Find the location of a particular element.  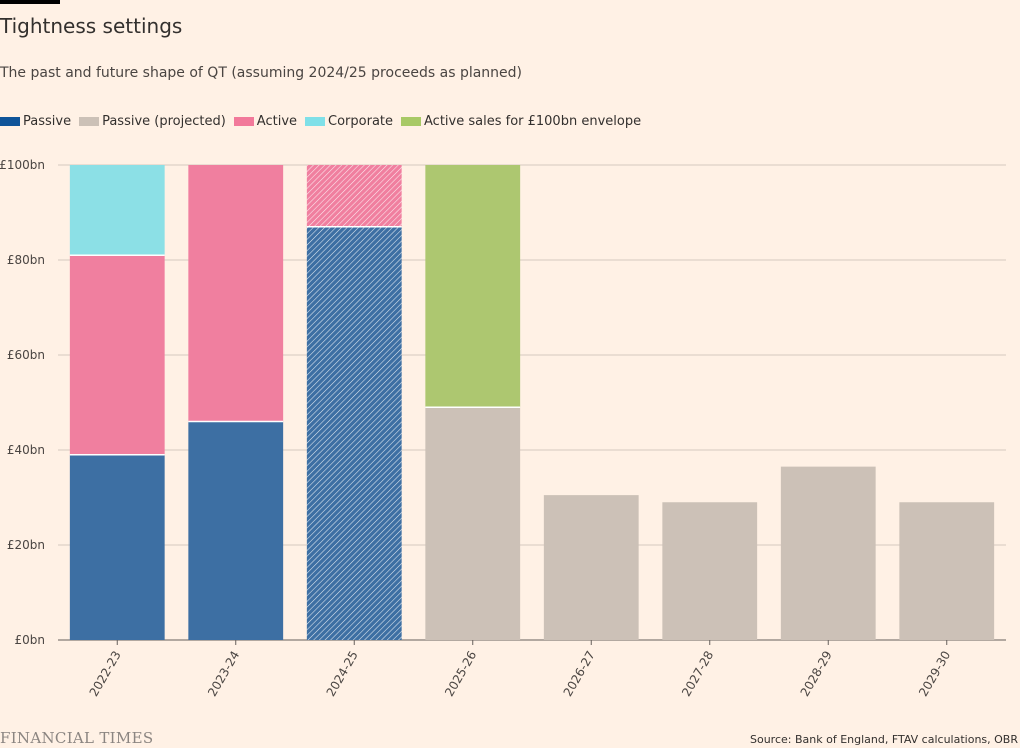

x-tick-label: 2024-25 is located at coordinates (342, 674).